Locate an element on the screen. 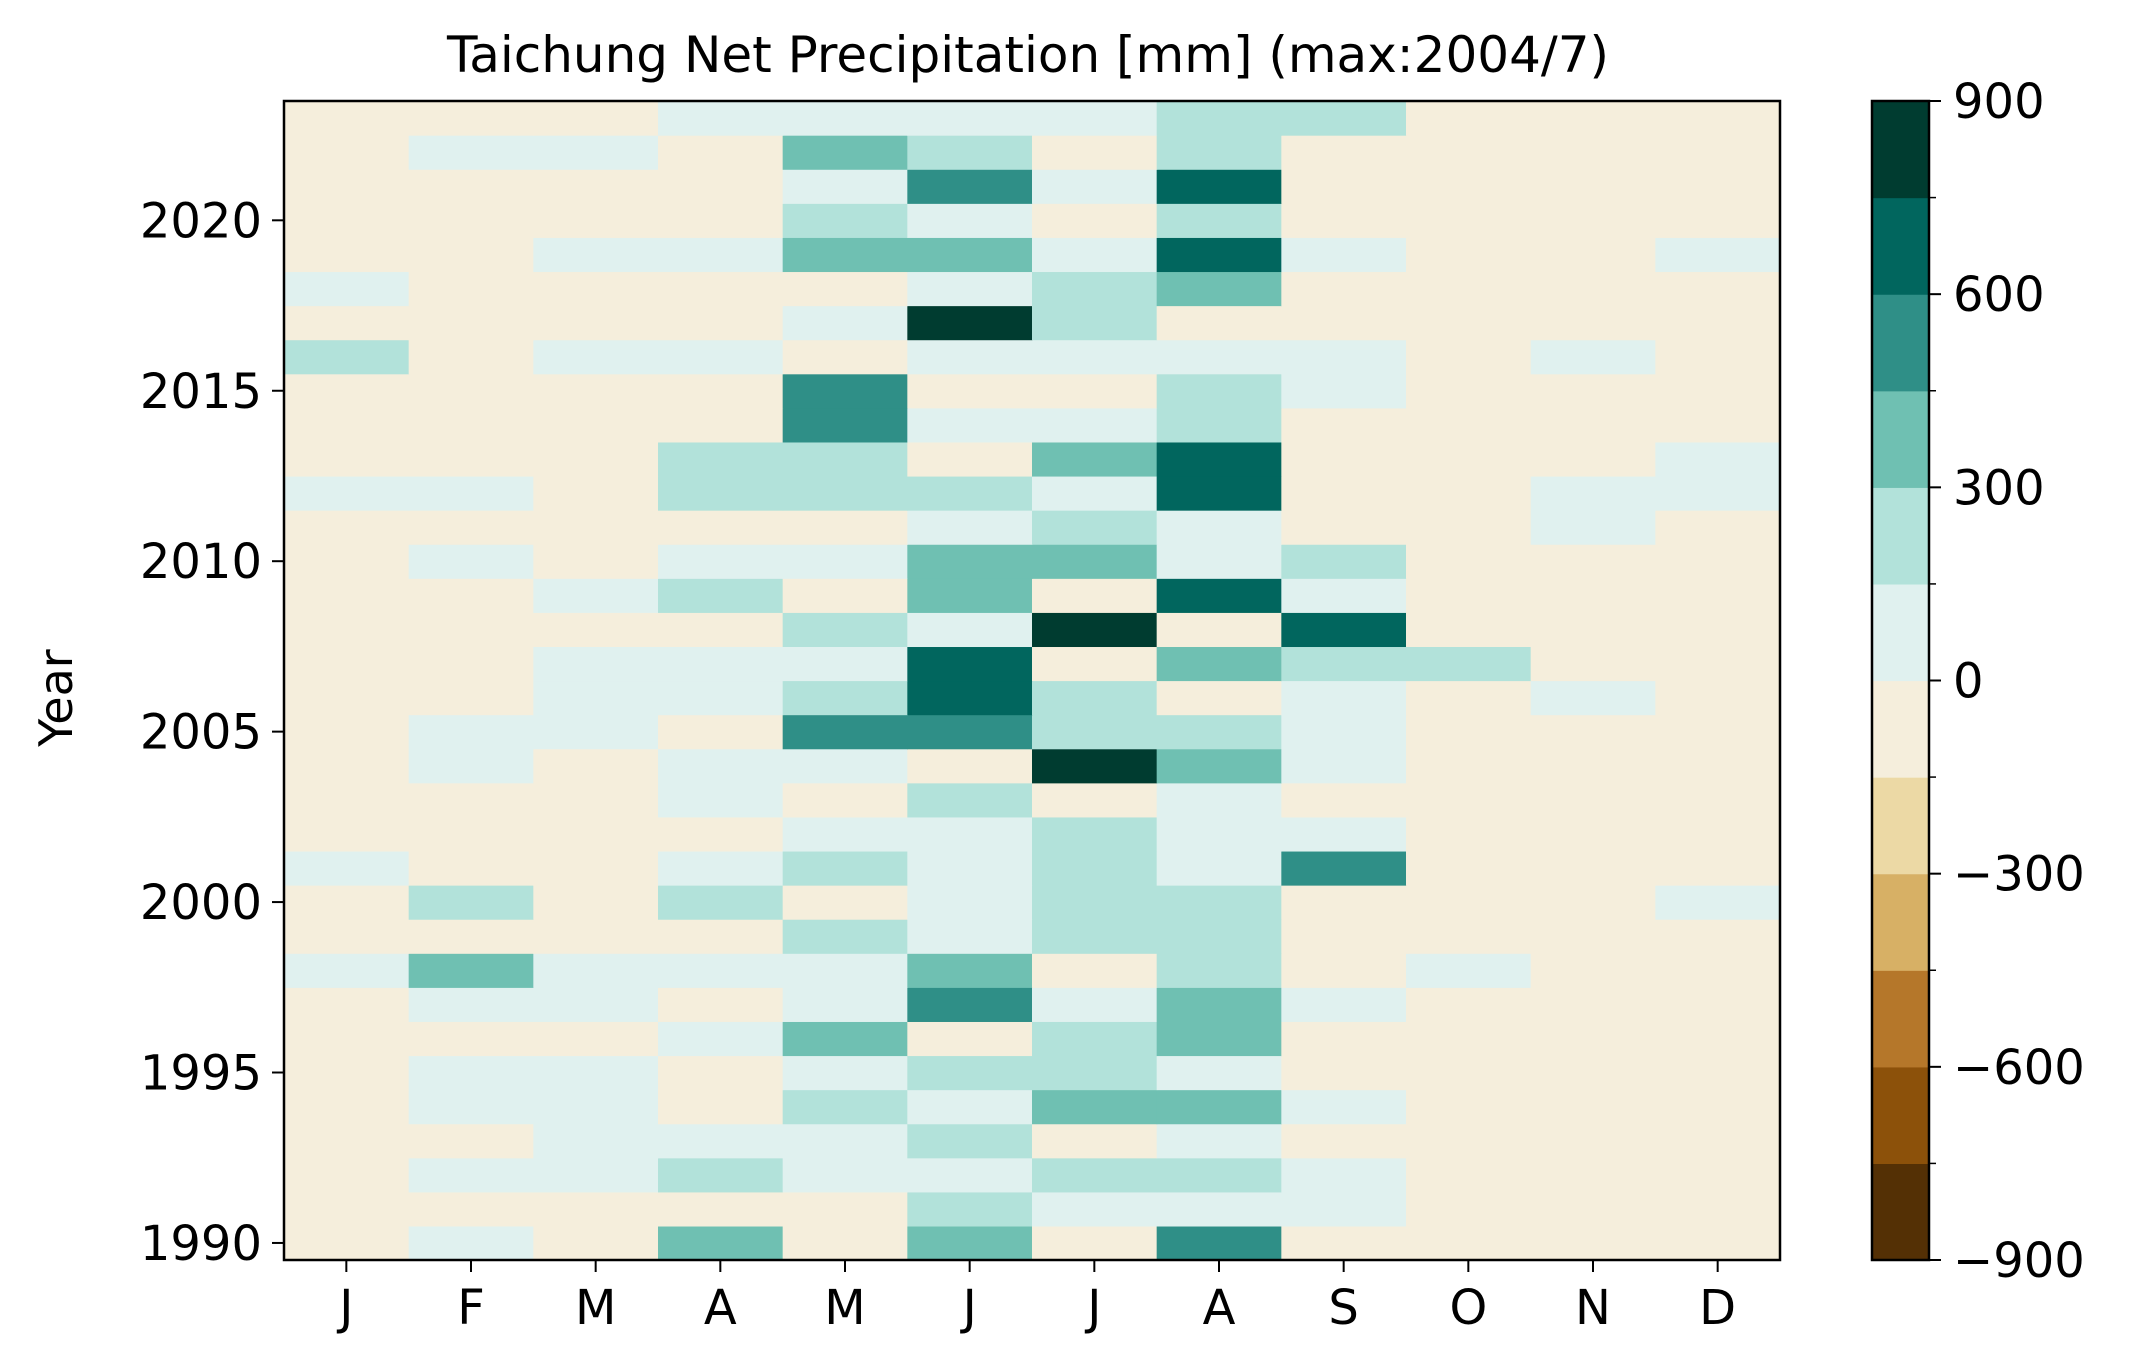  x-tick-label: M is located at coordinates (595, 1308).